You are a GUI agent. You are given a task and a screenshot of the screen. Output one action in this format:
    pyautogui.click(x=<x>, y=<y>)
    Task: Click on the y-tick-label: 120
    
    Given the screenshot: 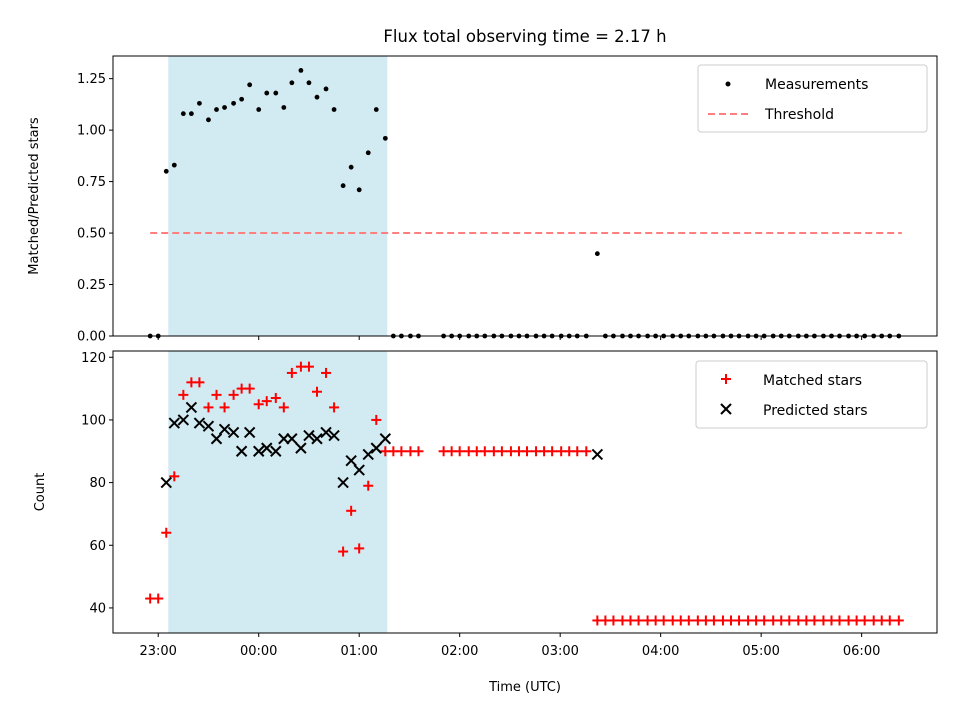 What is the action you would take?
    pyautogui.click(x=93, y=358)
    